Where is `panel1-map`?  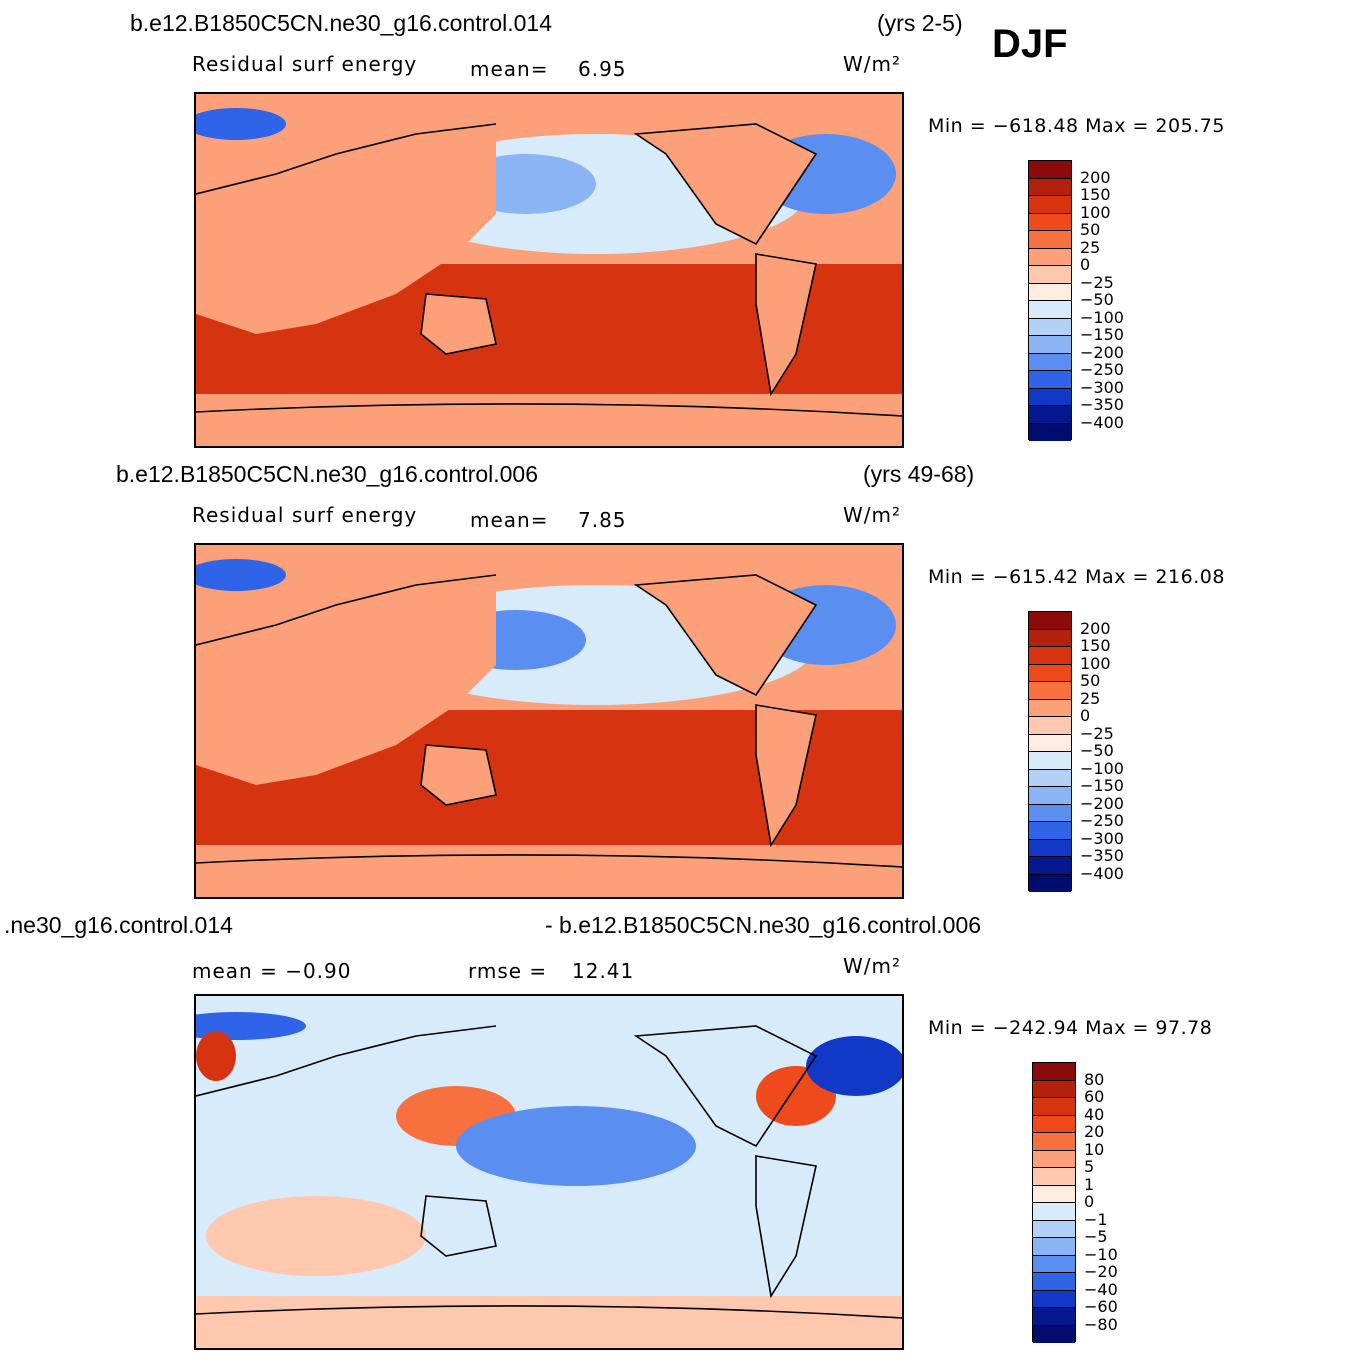 panel1-map is located at coordinates (549, 270).